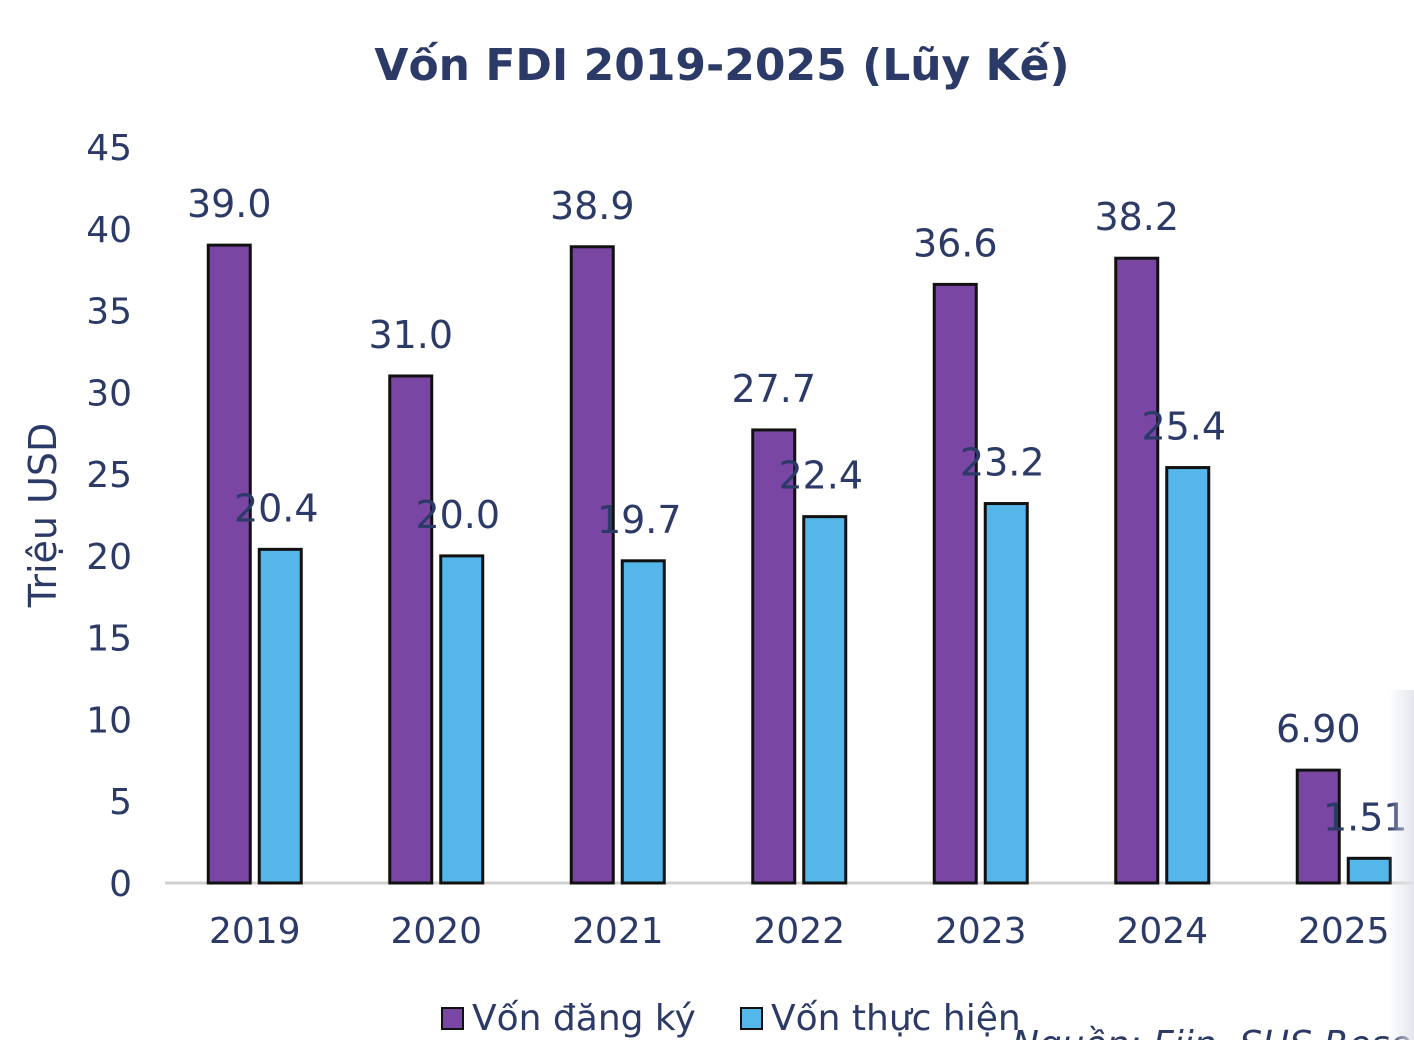 This screenshot has height=1045, width=1414. Describe the element at coordinates (109, 557) in the screenshot. I see `y-tick-label: 20` at that location.